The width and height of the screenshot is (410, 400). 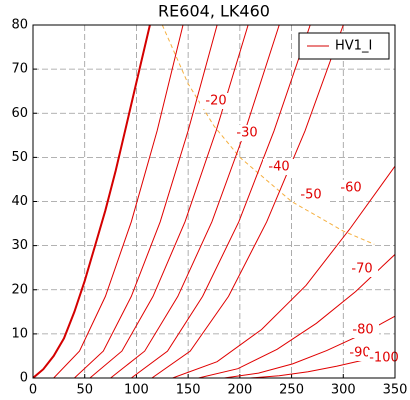 I want to click on curve, so click(x=296, y=316).